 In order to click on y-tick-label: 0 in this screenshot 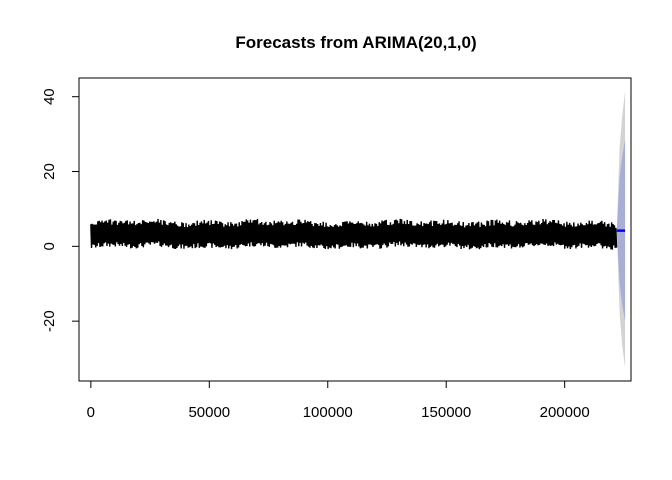, I will do `click(49, 246)`.